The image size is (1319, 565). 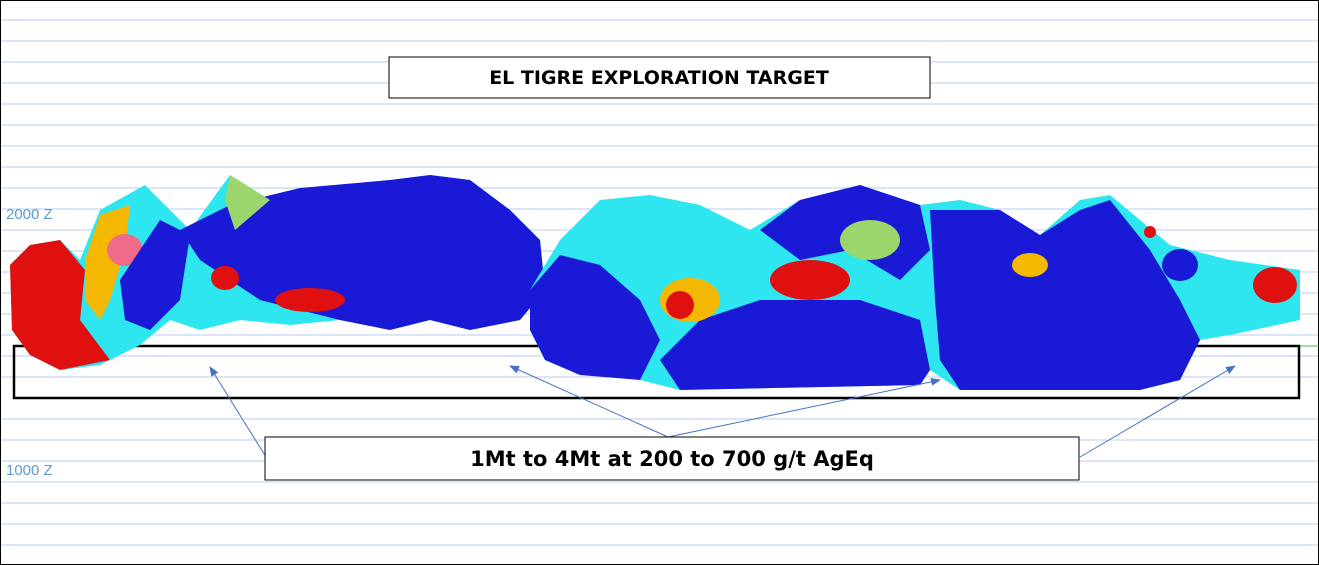 What do you see at coordinates (29, 214) in the screenshot?
I see `elevation-label: 2000 Z` at bounding box center [29, 214].